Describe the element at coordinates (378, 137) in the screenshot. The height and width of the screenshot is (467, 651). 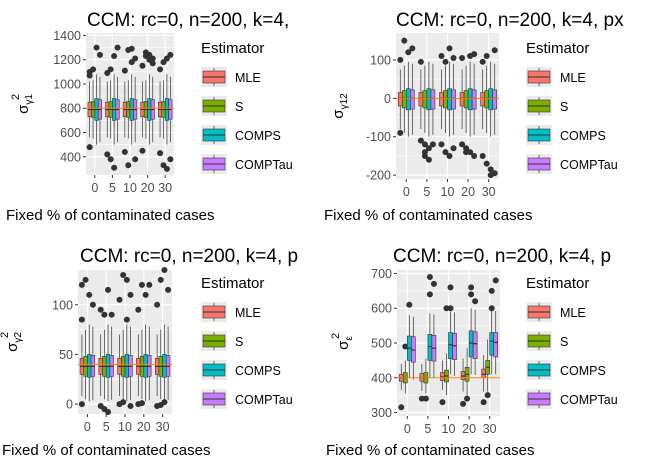
I see `y-tick-label: -100` at that location.